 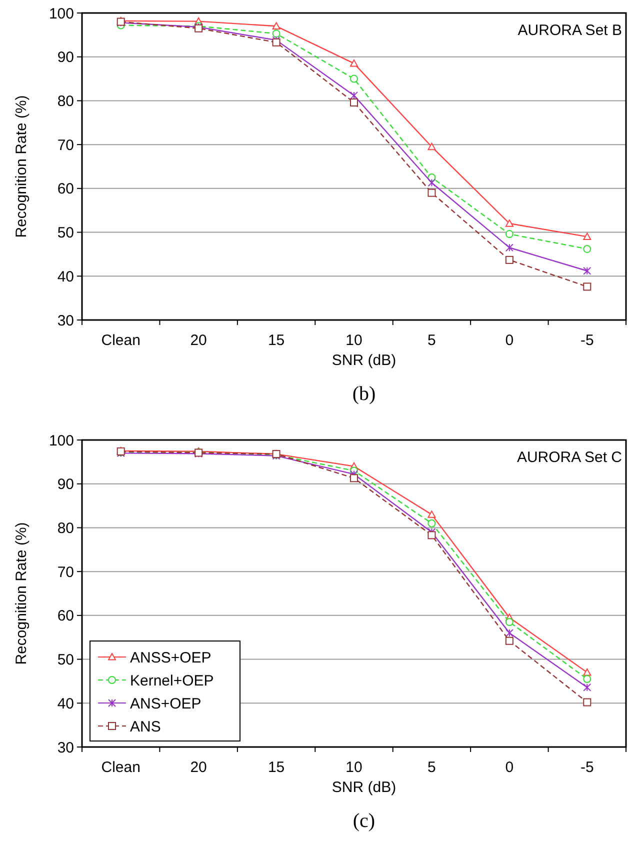 I want to click on text: AURORA Set C, so click(x=569, y=457).